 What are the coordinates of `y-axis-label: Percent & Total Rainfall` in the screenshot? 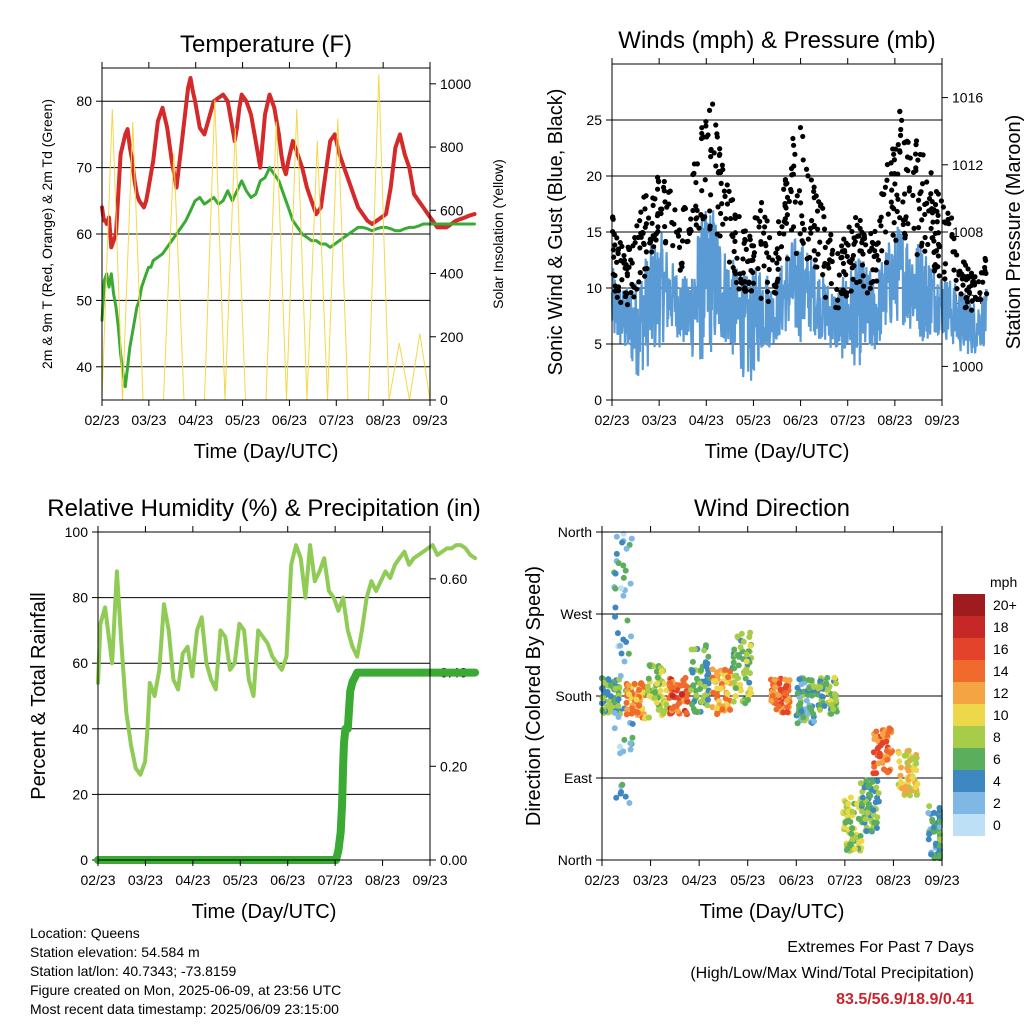 It's located at (39, 696).